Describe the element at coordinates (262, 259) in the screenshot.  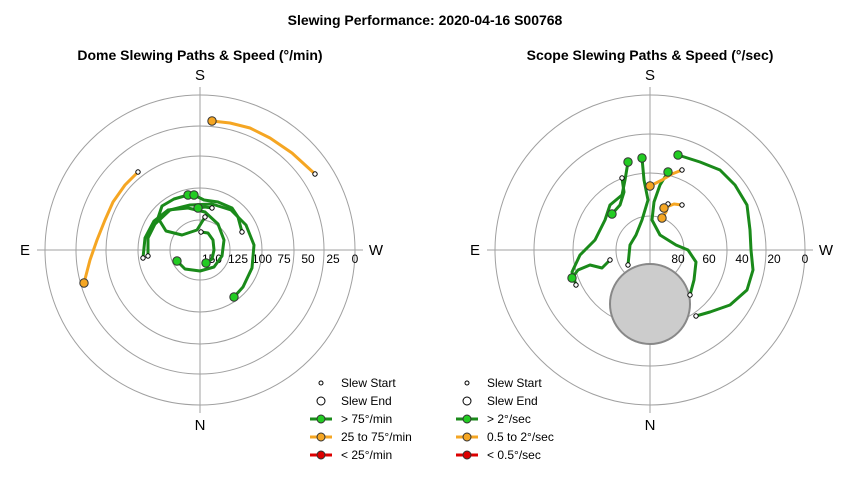
I see `dome-tick-label-100: 100` at that location.